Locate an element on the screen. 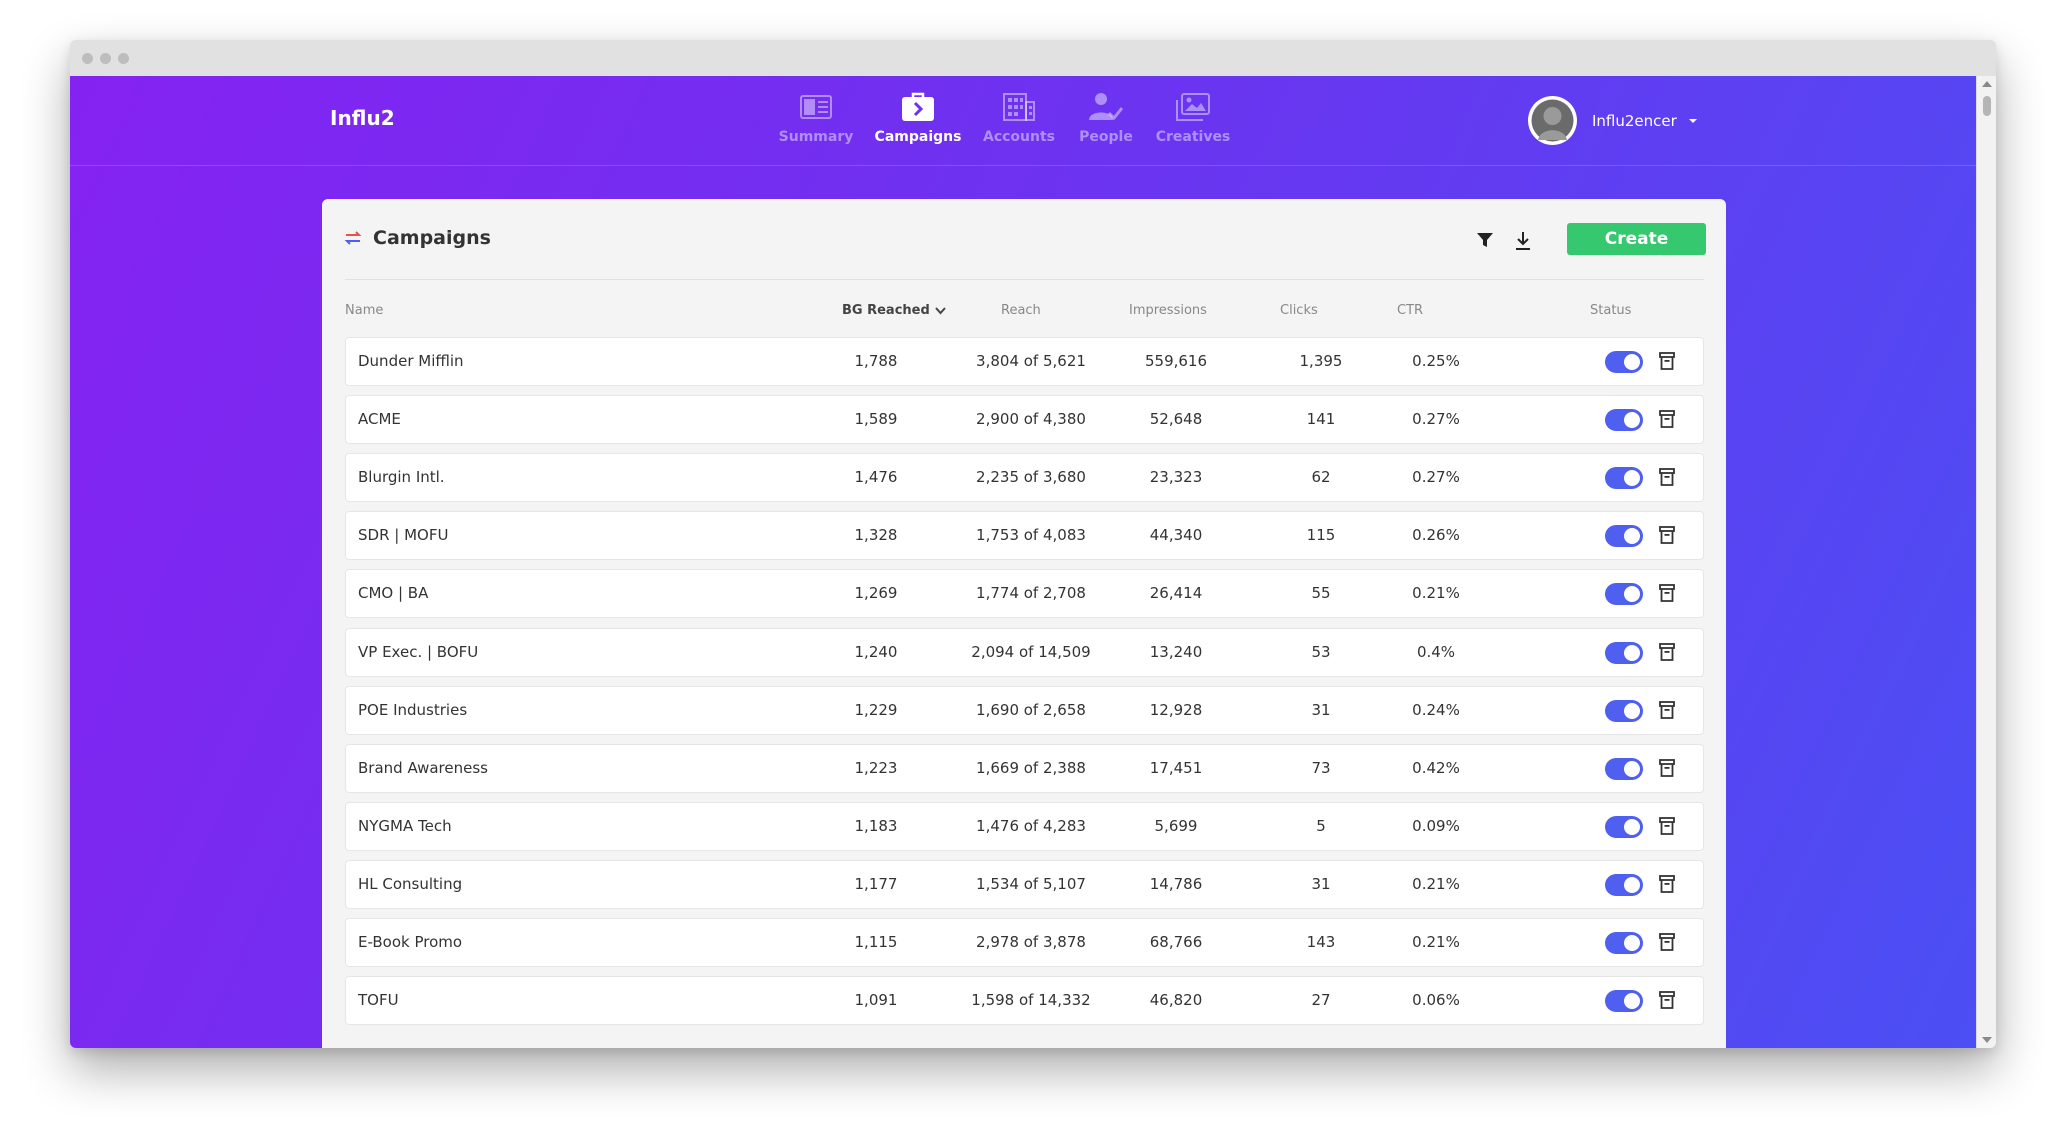 The width and height of the screenshot is (2060, 1145). cell-reach: 1,534 of 5,107 is located at coordinates (1031, 883).